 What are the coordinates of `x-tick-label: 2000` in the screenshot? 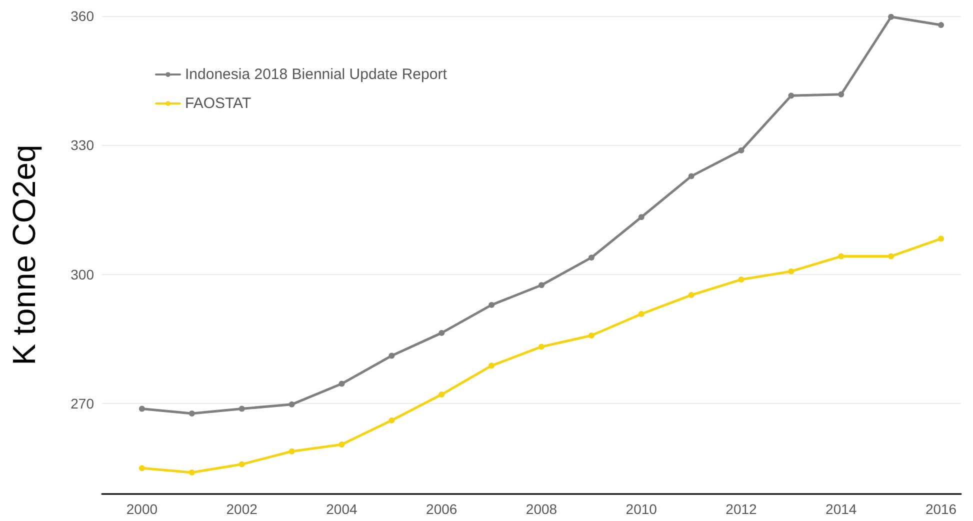 It's located at (142, 509).